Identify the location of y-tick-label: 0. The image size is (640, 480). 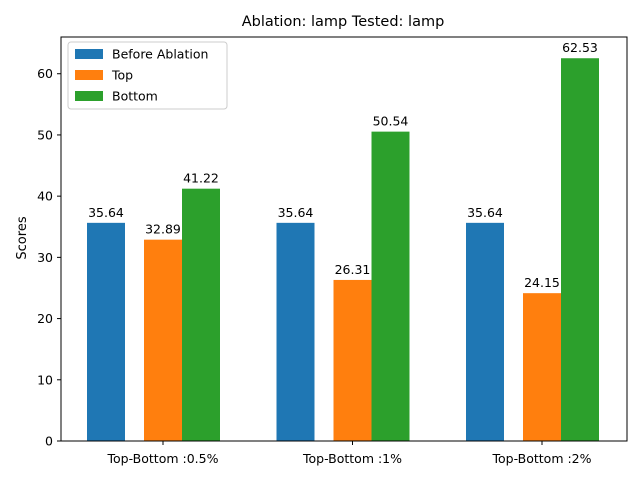
(49, 441).